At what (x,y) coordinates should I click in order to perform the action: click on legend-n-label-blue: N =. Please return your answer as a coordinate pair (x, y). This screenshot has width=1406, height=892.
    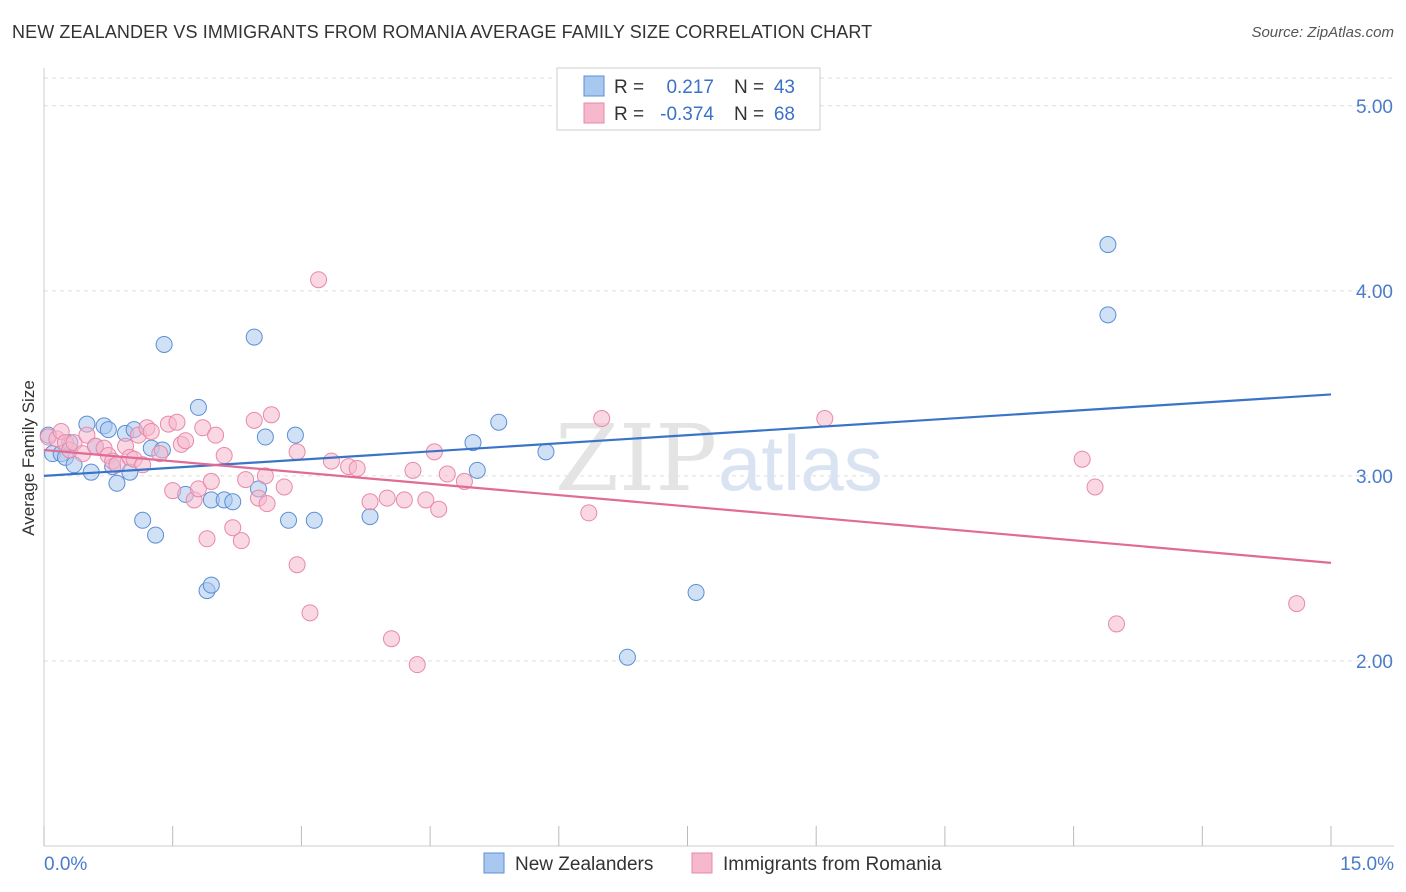
    Looking at the image, I should click on (749, 87).